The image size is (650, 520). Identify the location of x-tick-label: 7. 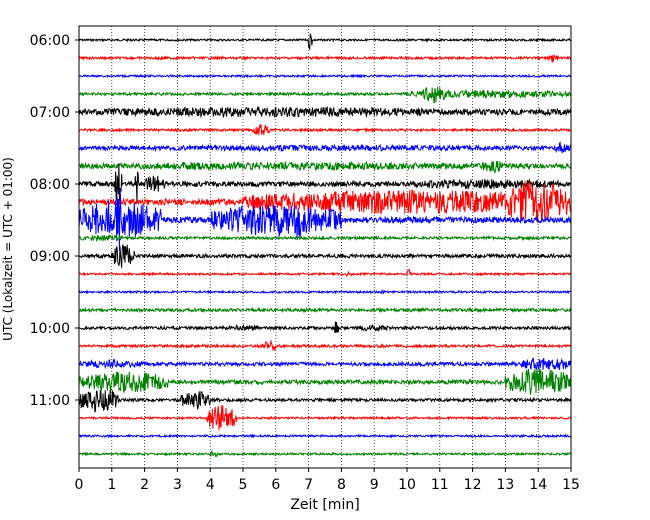
(308, 485).